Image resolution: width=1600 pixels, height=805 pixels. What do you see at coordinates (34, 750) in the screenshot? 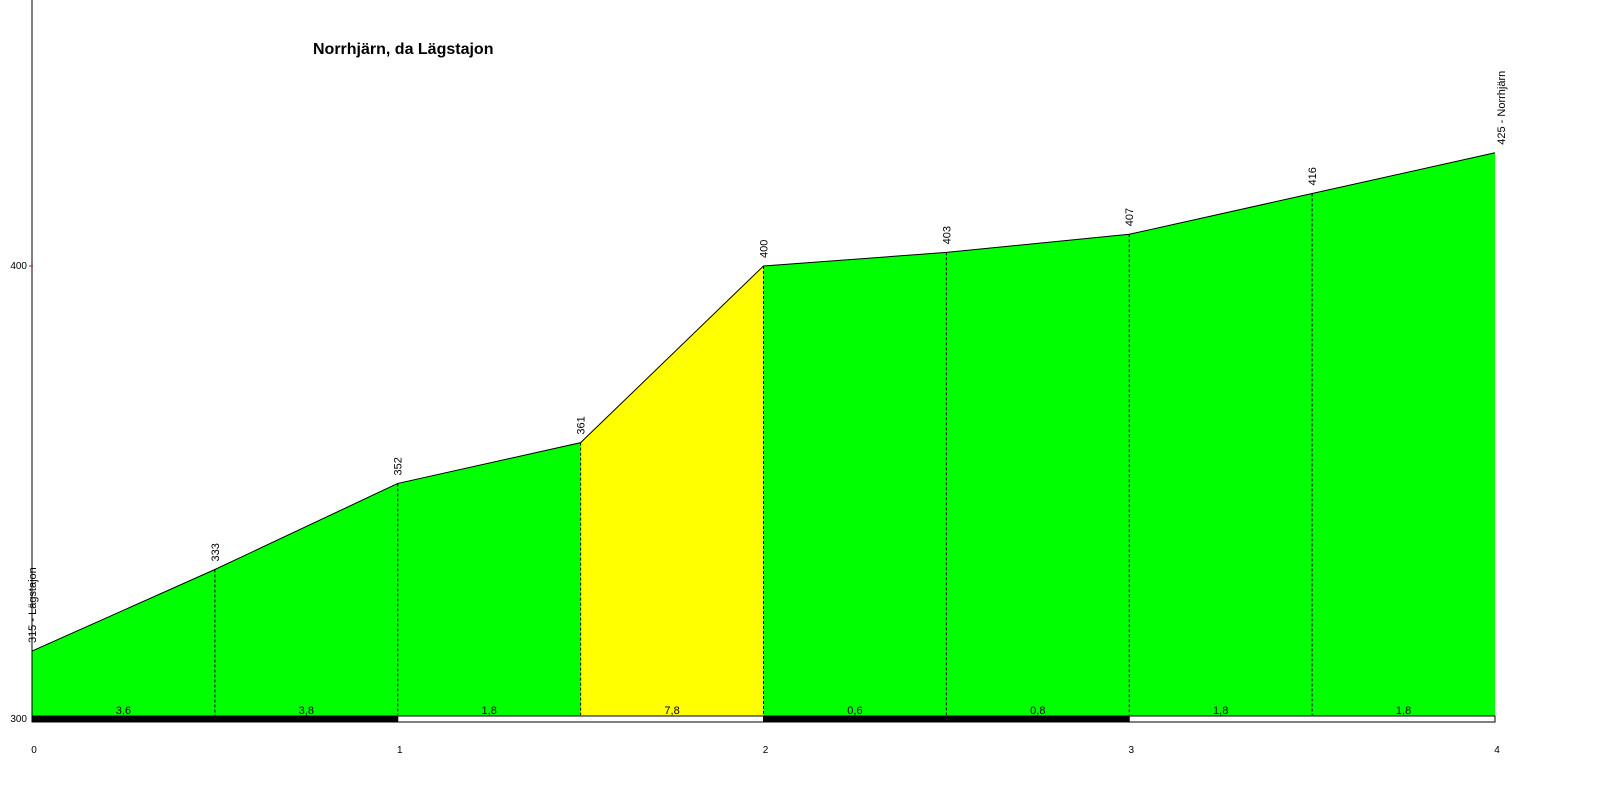
I see `x-tick-label-0: 0` at bounding box center [34, 750].